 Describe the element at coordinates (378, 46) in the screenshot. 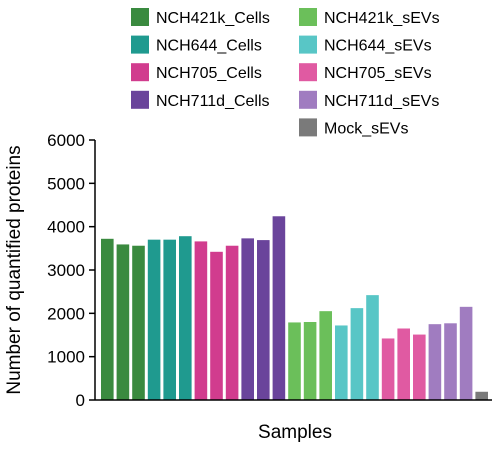

I see `legend-label: NCH644_sEVs` at that location.